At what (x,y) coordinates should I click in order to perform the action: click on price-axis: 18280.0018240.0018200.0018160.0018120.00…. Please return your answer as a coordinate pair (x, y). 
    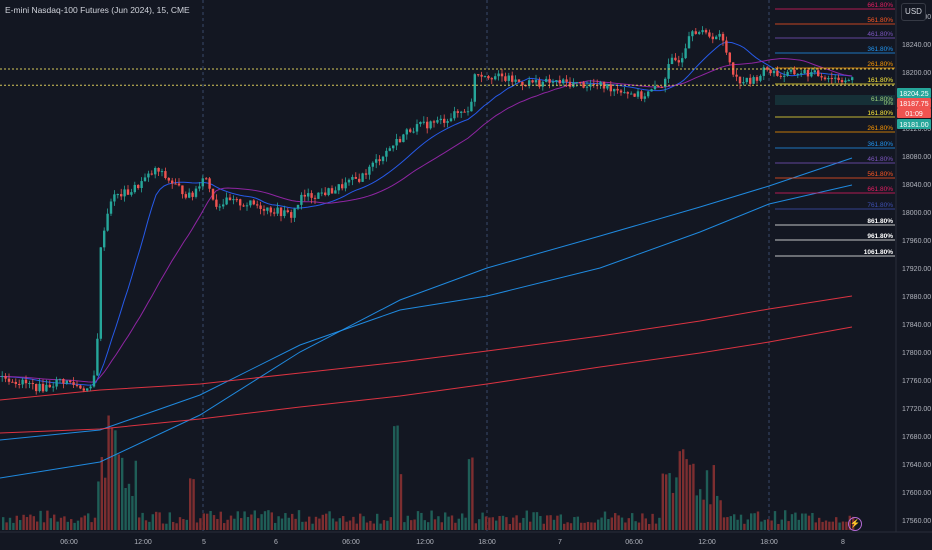
    Looking at the image, I should click on (913, 275).